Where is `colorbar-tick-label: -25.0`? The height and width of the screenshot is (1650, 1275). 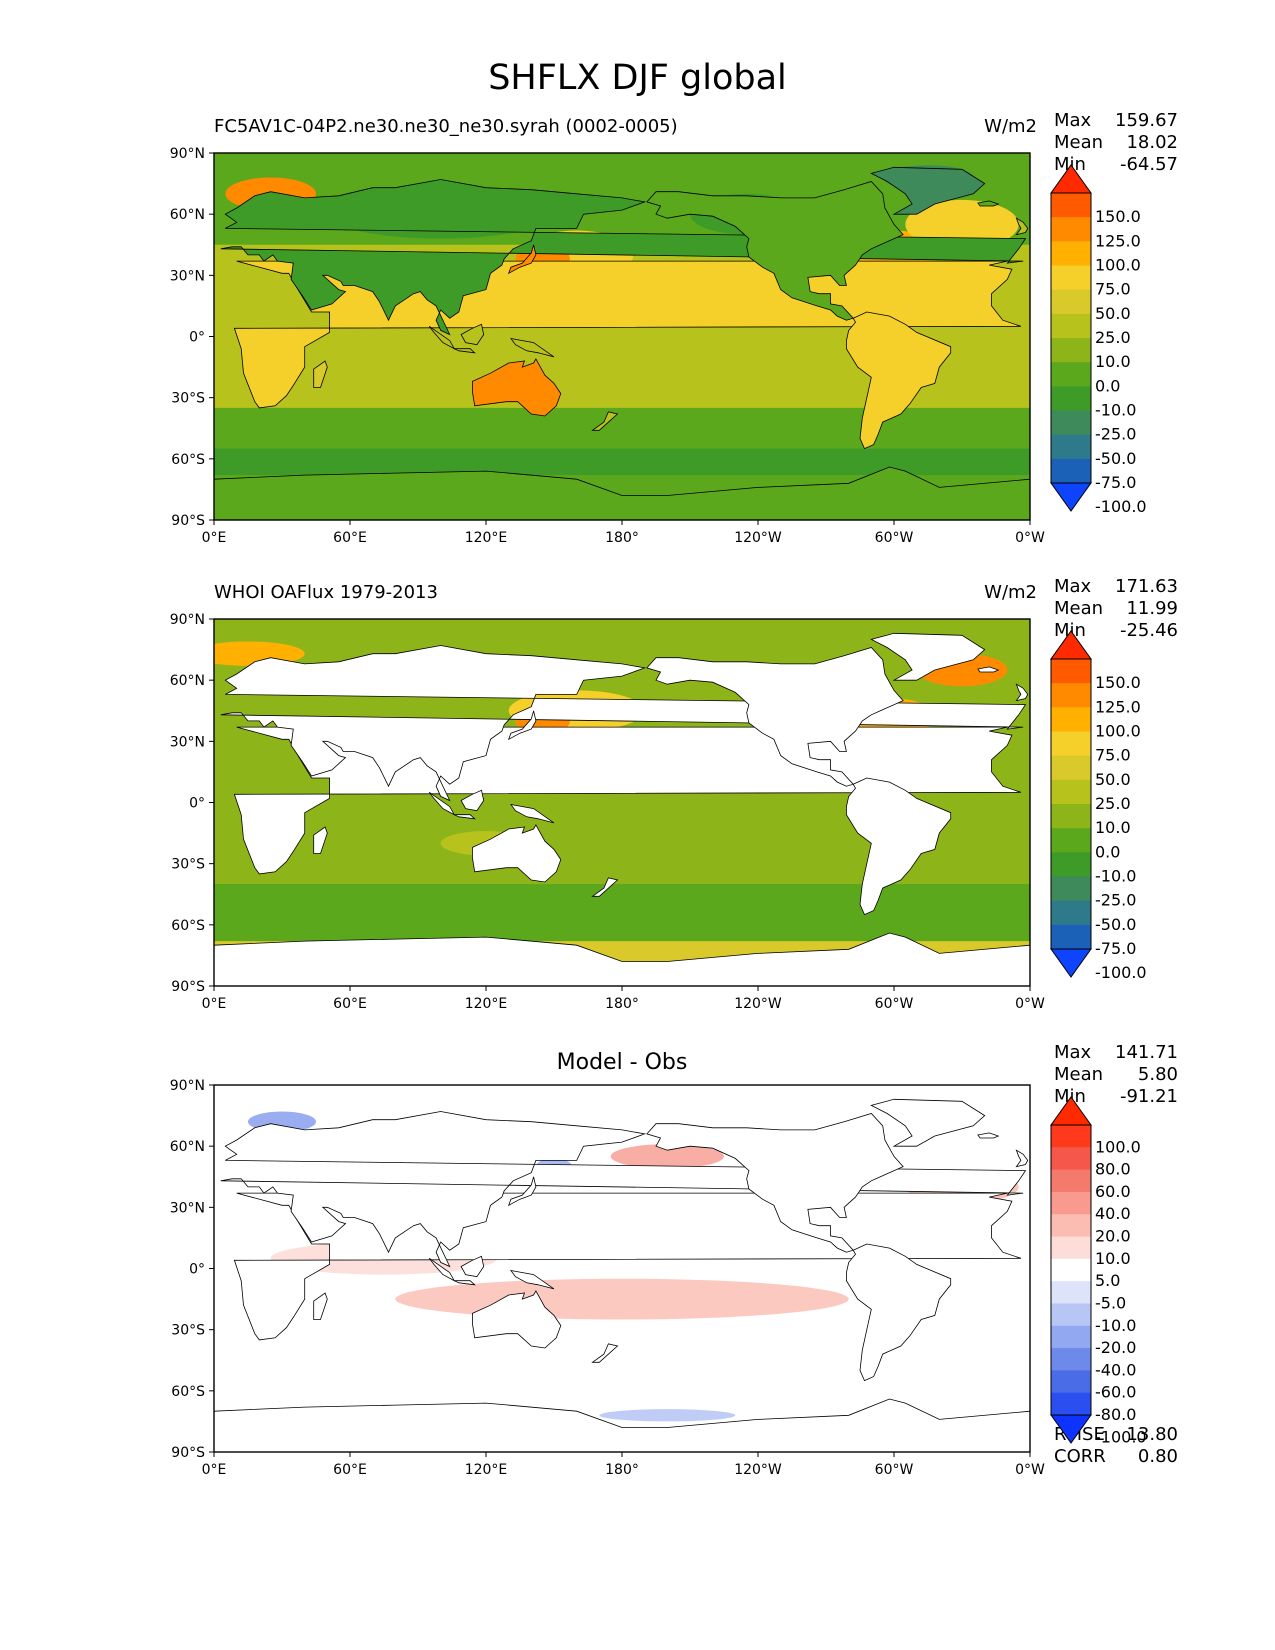 colorbar-tick-label: -25.0 is located at coordinates (1115, 434).